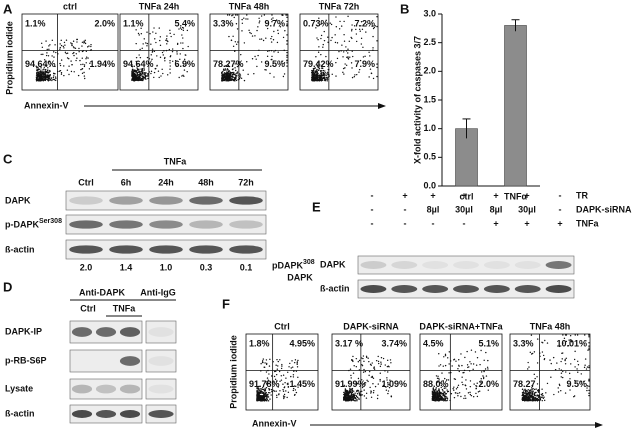  Describe the element at coordinates (464, 209) in the screenshot. I see `label: 30µl` at that location.